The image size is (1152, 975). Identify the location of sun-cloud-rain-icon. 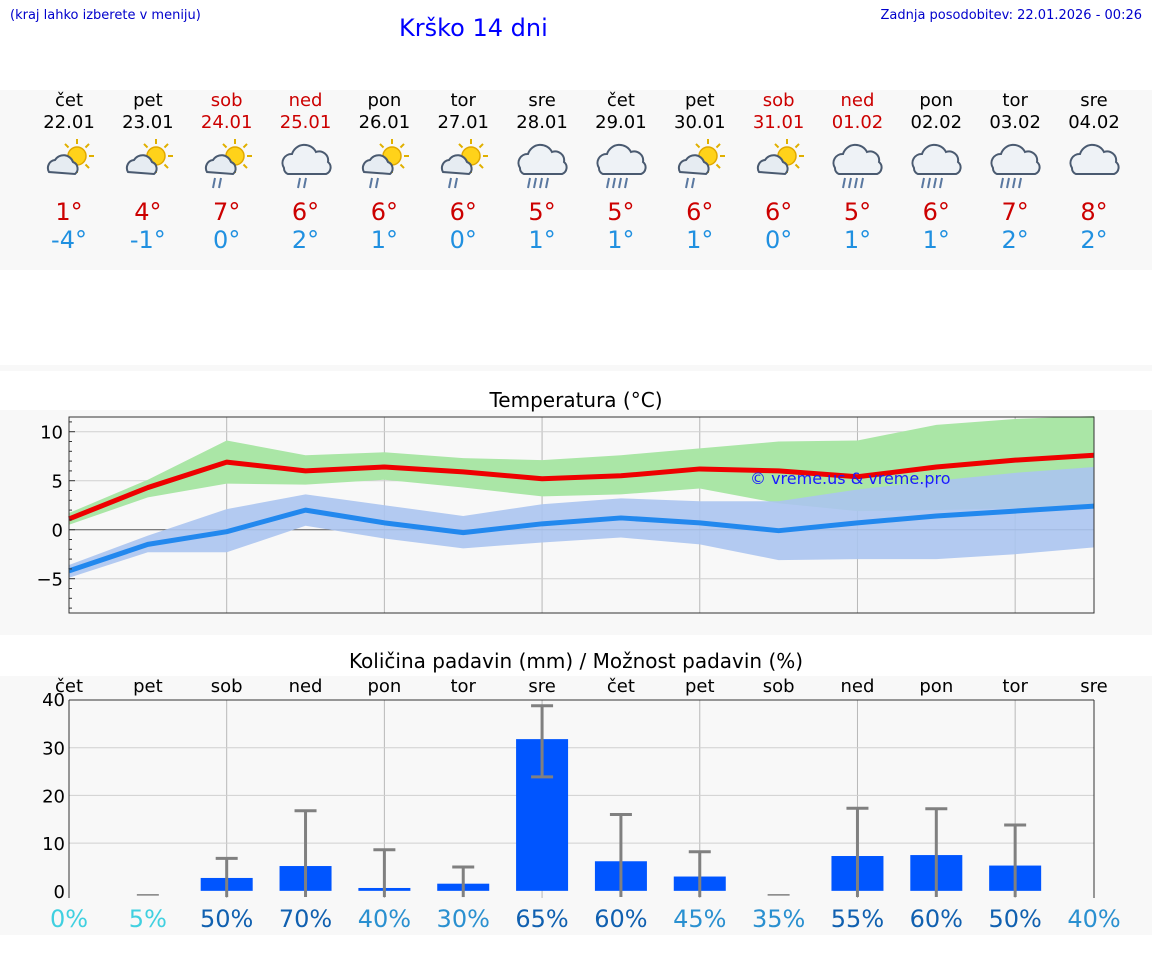
(700, 166).